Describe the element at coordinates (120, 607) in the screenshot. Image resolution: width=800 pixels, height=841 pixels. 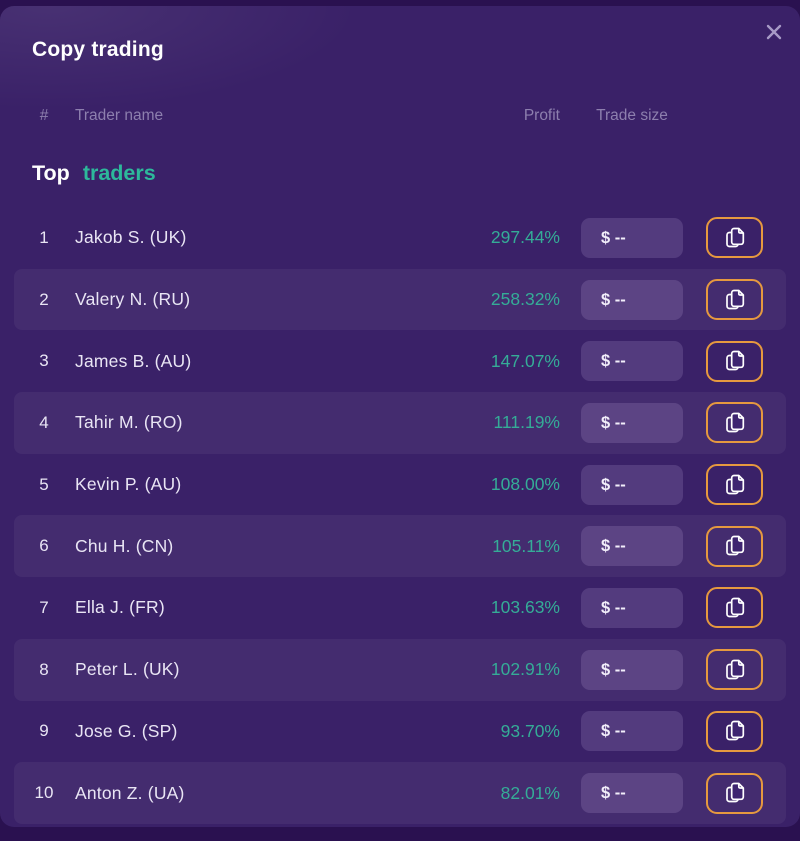
I see `trader-name: Ella J. (FR)` at that location.